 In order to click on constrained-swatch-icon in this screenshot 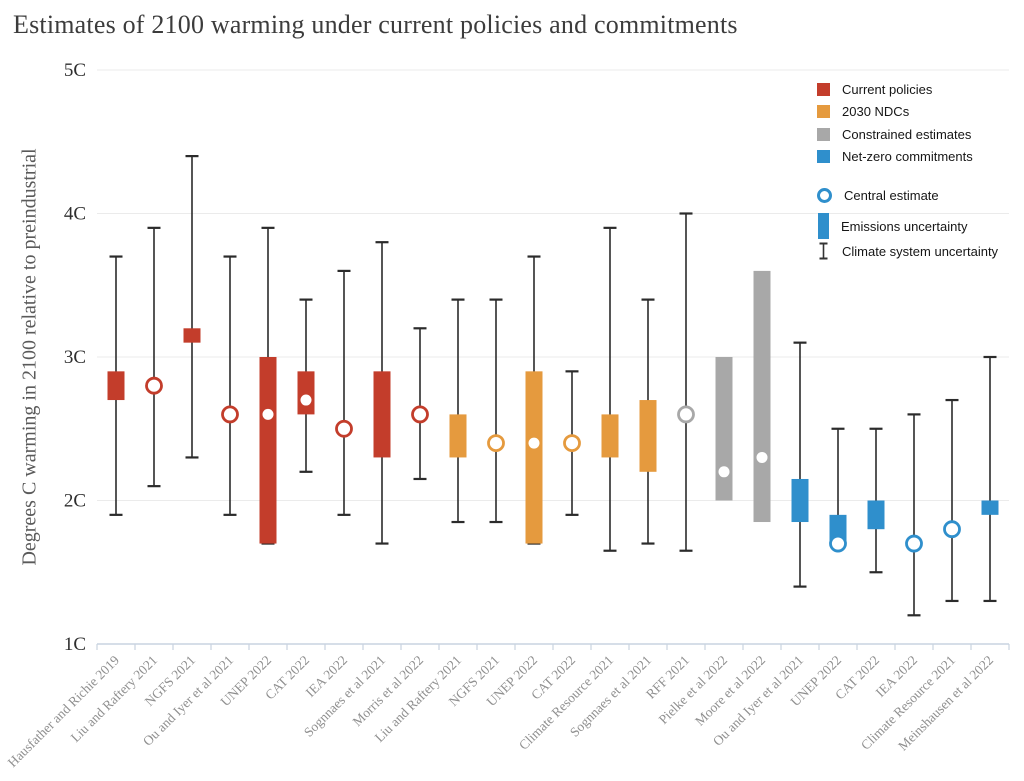, I will do `click(823, 134)`.